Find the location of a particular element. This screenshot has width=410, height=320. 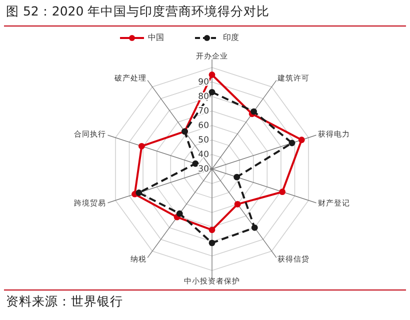

legend-label: 中国 is located at coordinates (156, 37).